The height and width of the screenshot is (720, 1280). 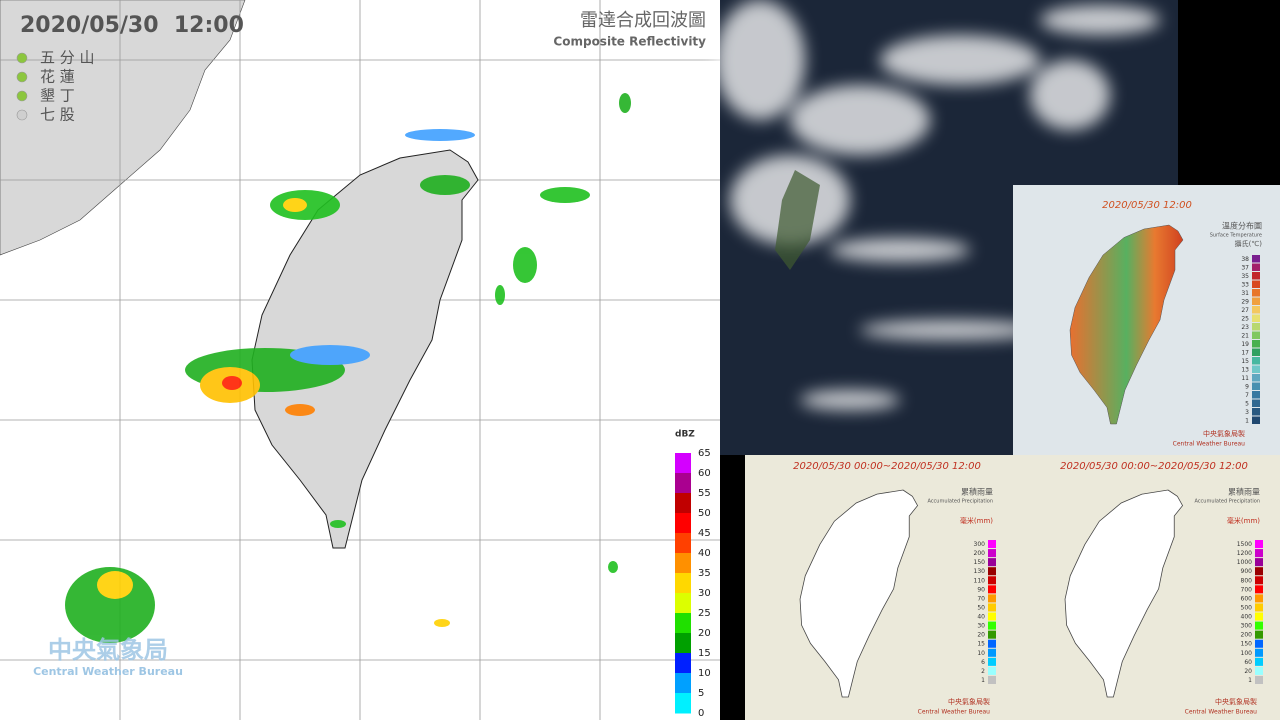 What do you see at coordinates (1245, 378) in the screenshot?
I see `legend-label: 11` at bounding box center [1245, 378].